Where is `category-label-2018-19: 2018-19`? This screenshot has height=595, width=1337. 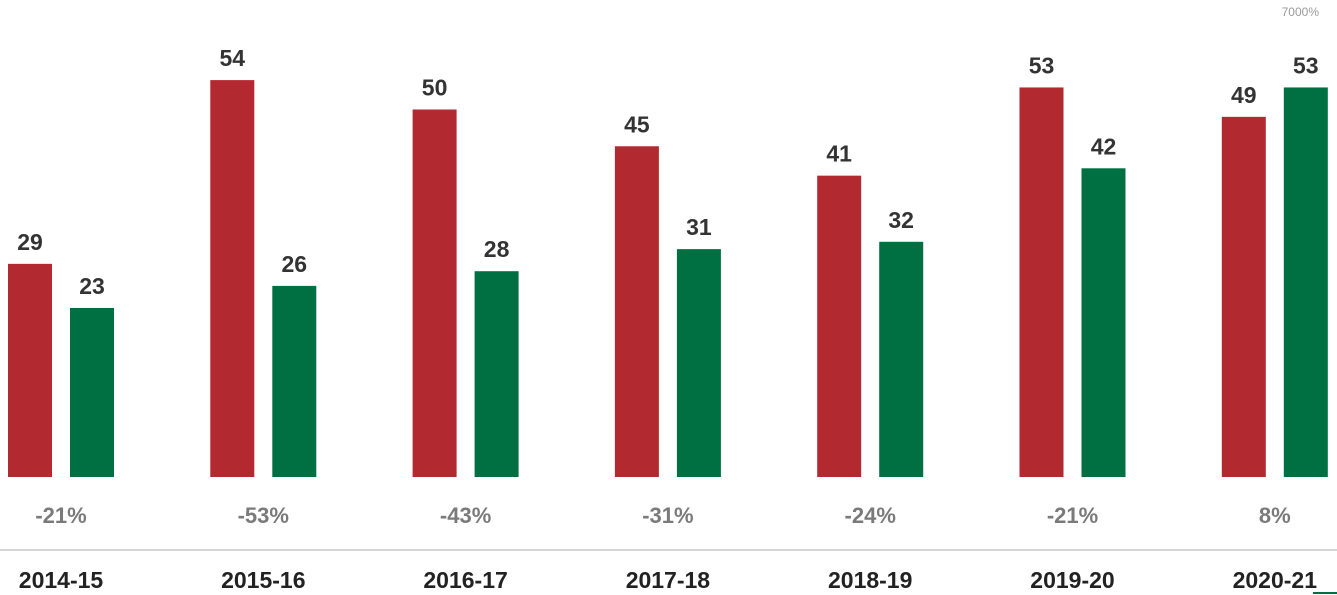
category-label-2018-19: 2018-19 is located at coordinates (870, 580).